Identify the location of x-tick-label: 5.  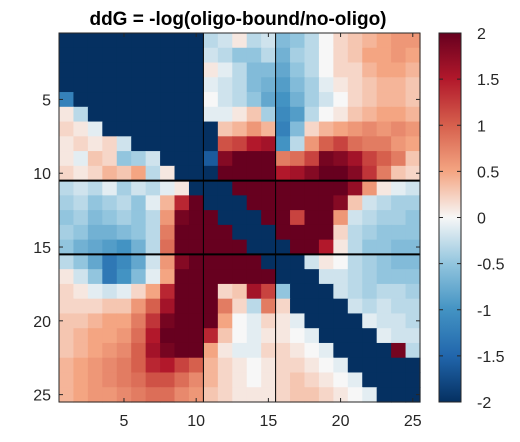
(124, 421).